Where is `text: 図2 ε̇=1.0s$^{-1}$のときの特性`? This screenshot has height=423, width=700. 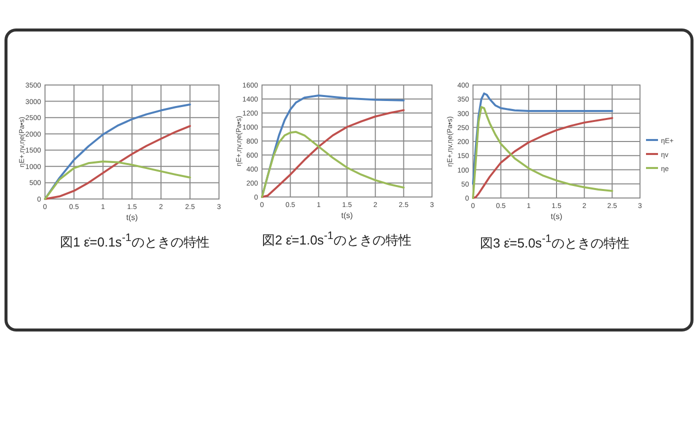
text: 図2 ε̇=1.0s$^{-1}$のときの特性 is located at coordinates (337, 240).